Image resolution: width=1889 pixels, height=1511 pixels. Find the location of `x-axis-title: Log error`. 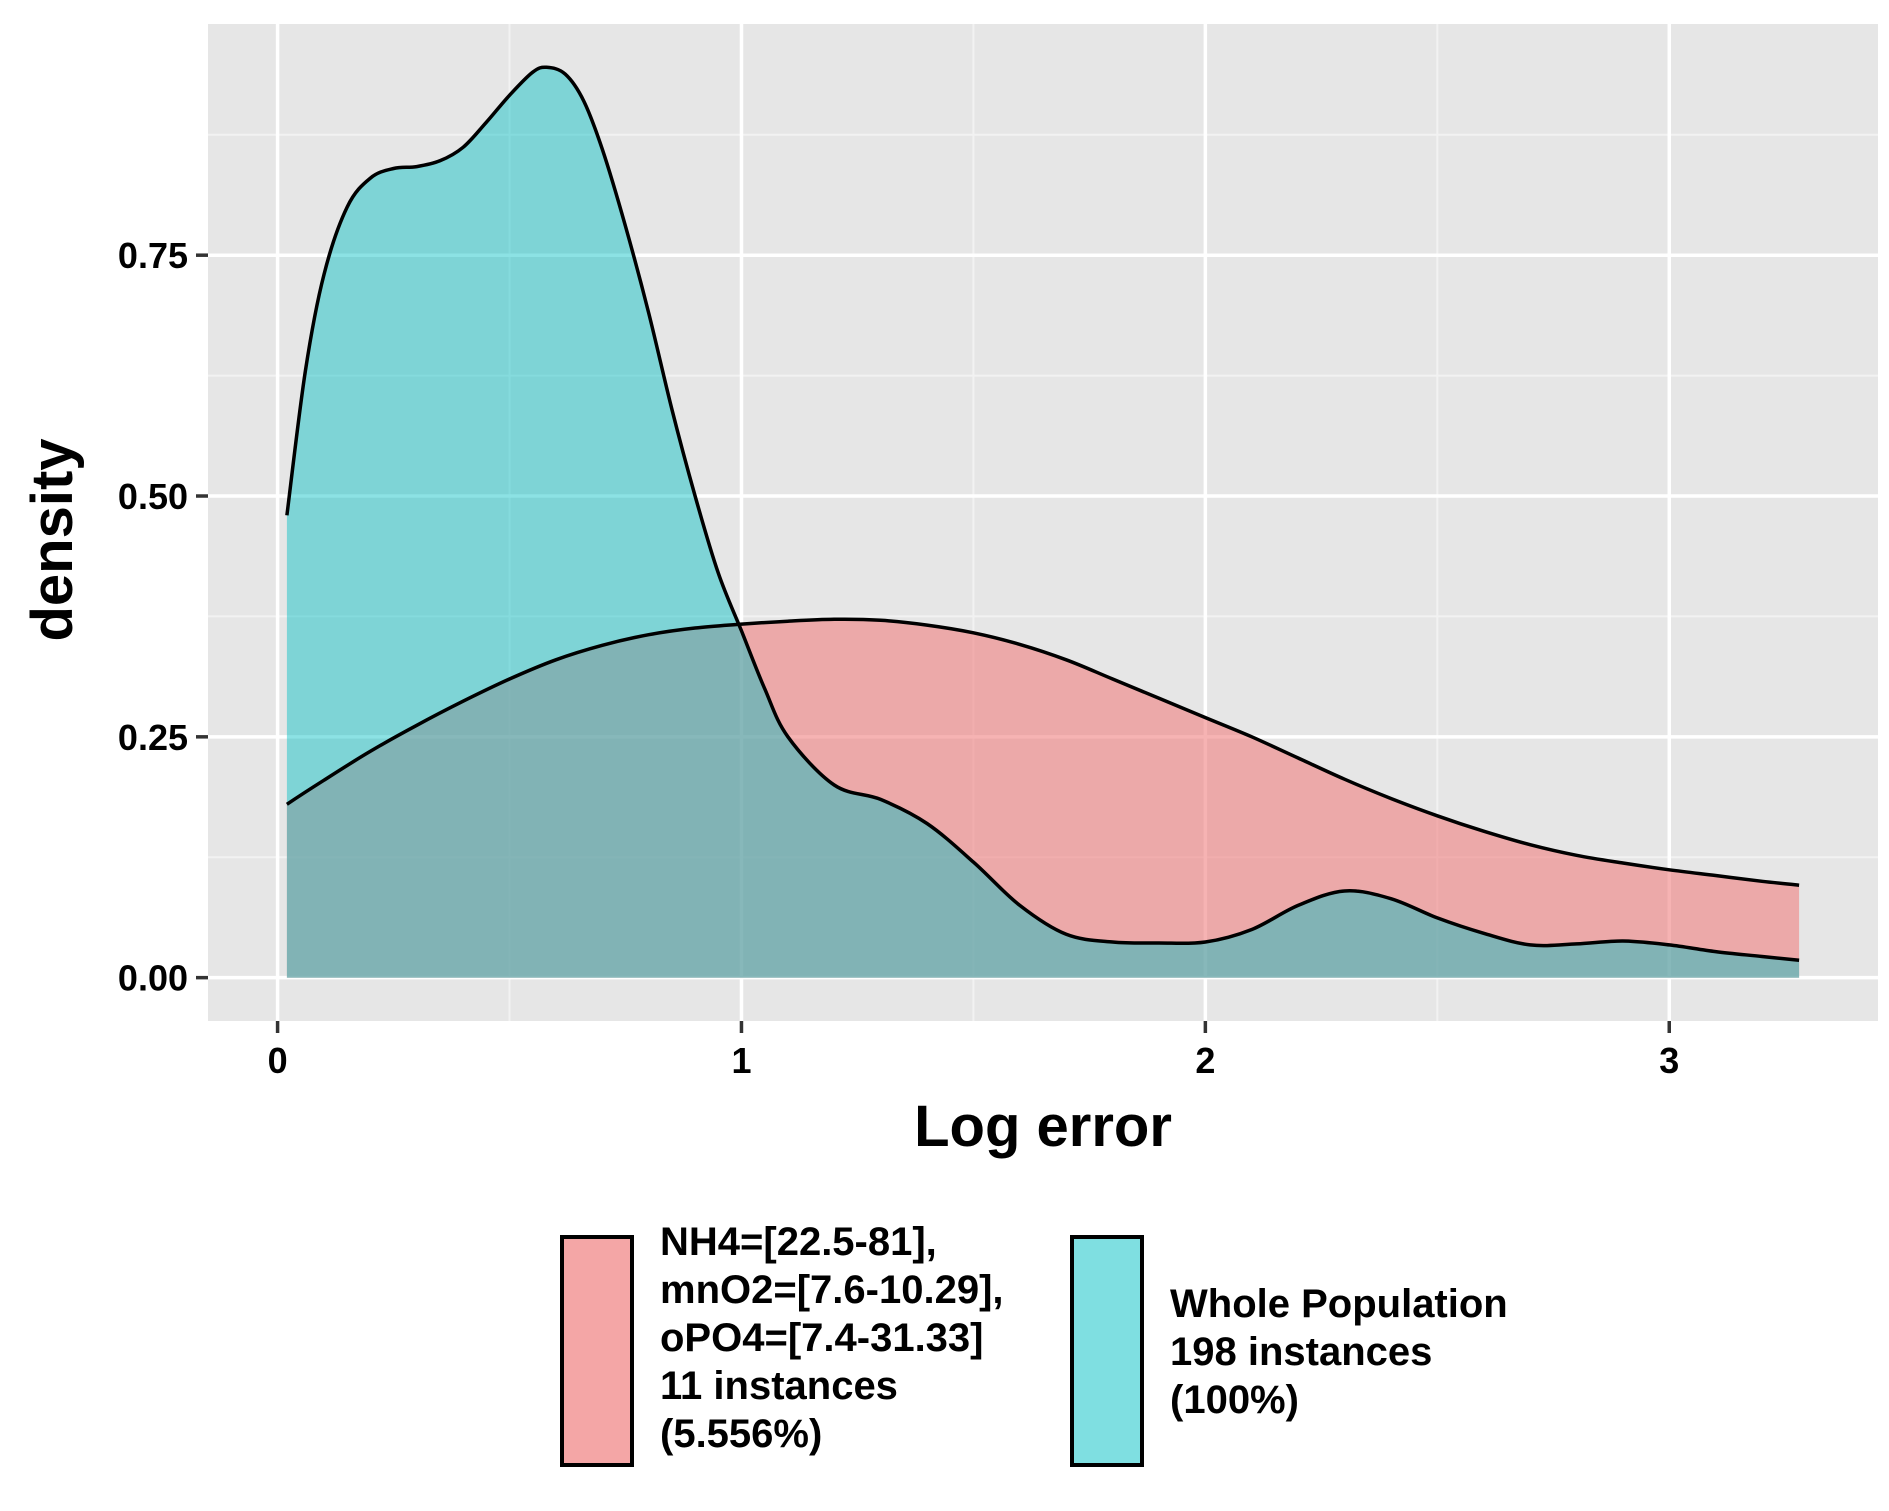

x-axis-title: Log error is located at coordinates (1043, 1126).